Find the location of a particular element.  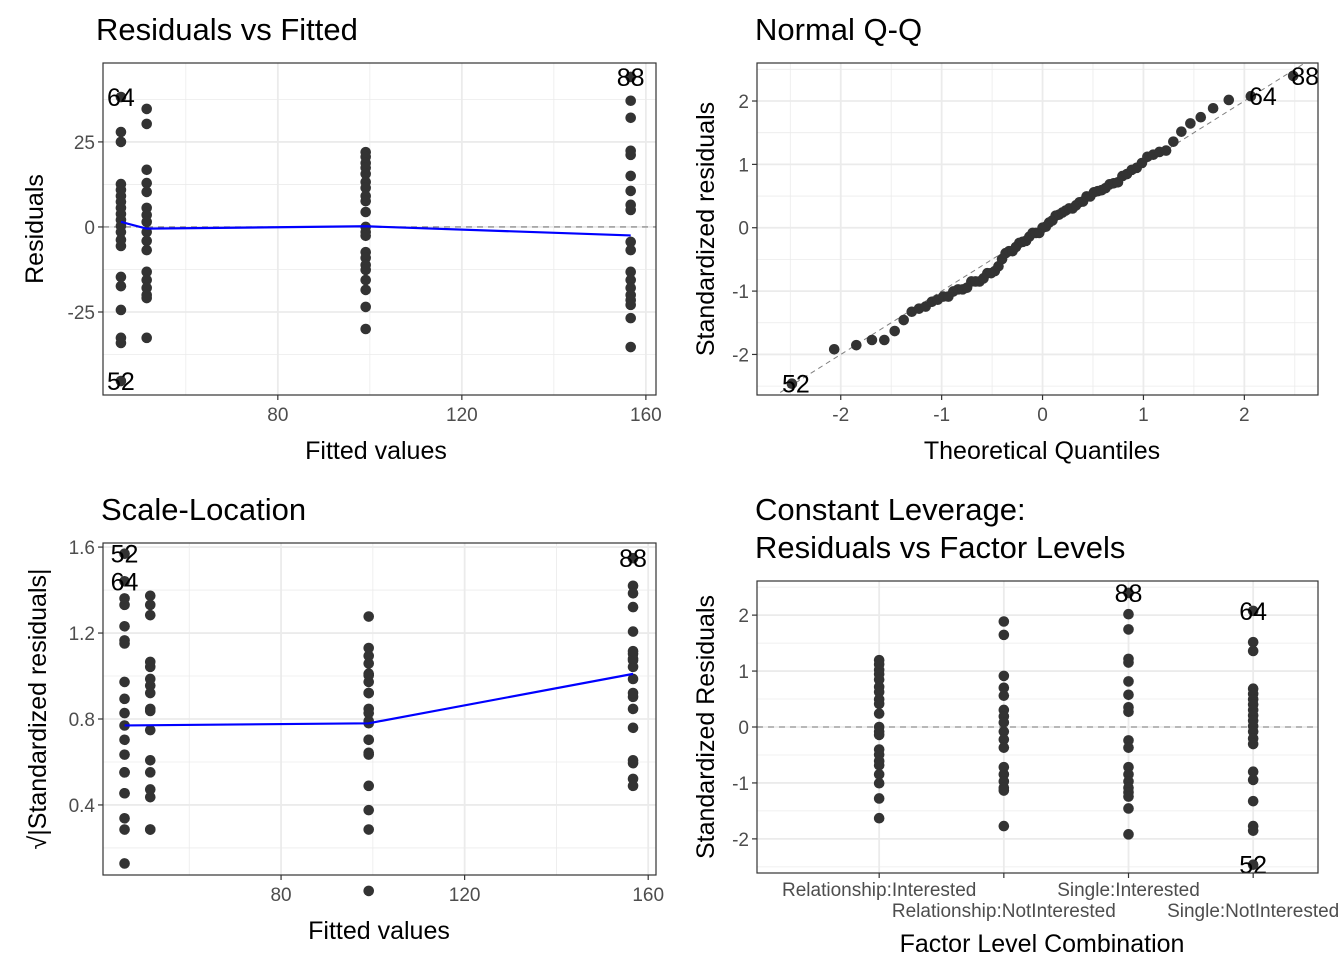

x-tick-label: 2 is located at coordinates (1244, 415).